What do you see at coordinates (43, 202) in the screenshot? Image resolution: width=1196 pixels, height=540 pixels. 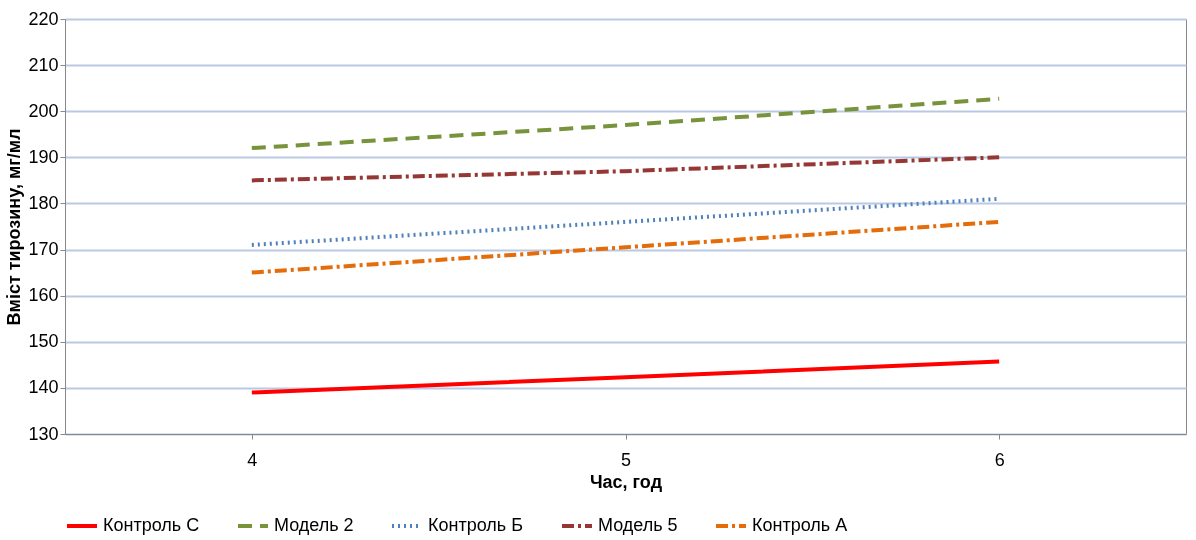 I see `y-tick-label: 180` at bounding box center [43, 202].